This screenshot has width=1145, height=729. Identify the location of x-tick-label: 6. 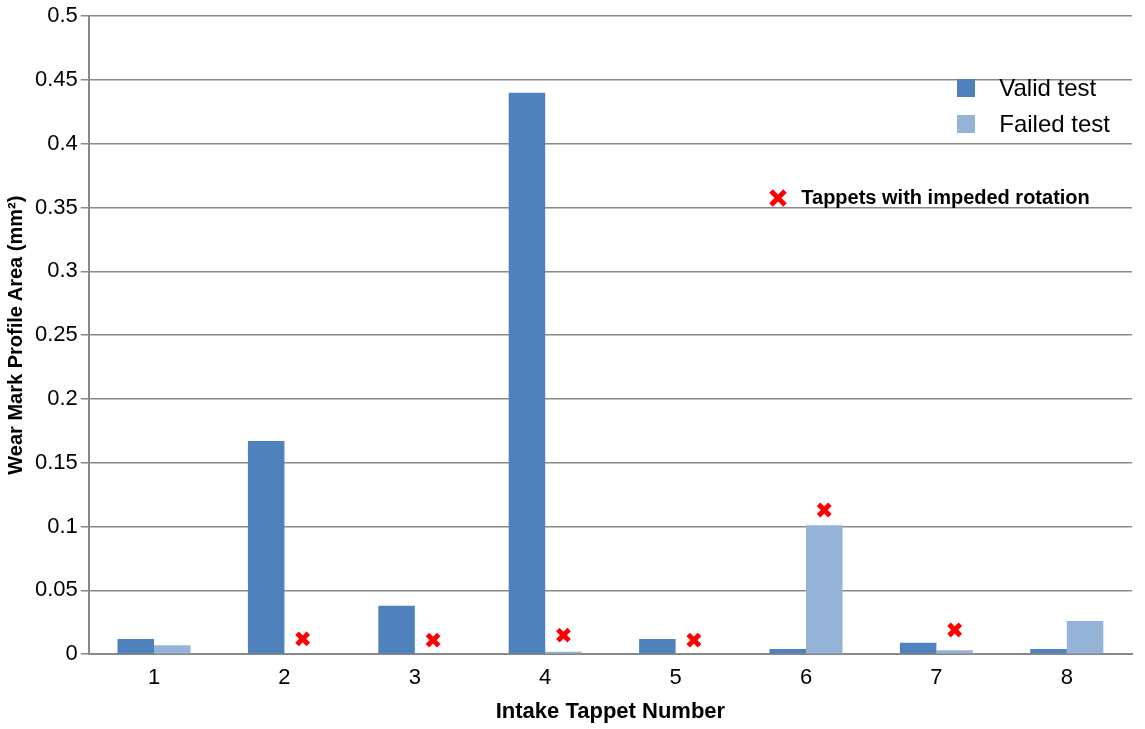
(806, 677).